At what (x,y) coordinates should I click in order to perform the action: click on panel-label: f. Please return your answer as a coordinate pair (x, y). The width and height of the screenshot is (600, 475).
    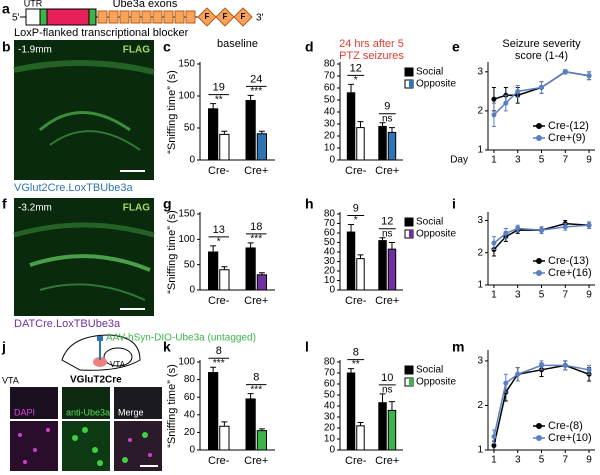
    Looking at the image, I should click on (4, 204).